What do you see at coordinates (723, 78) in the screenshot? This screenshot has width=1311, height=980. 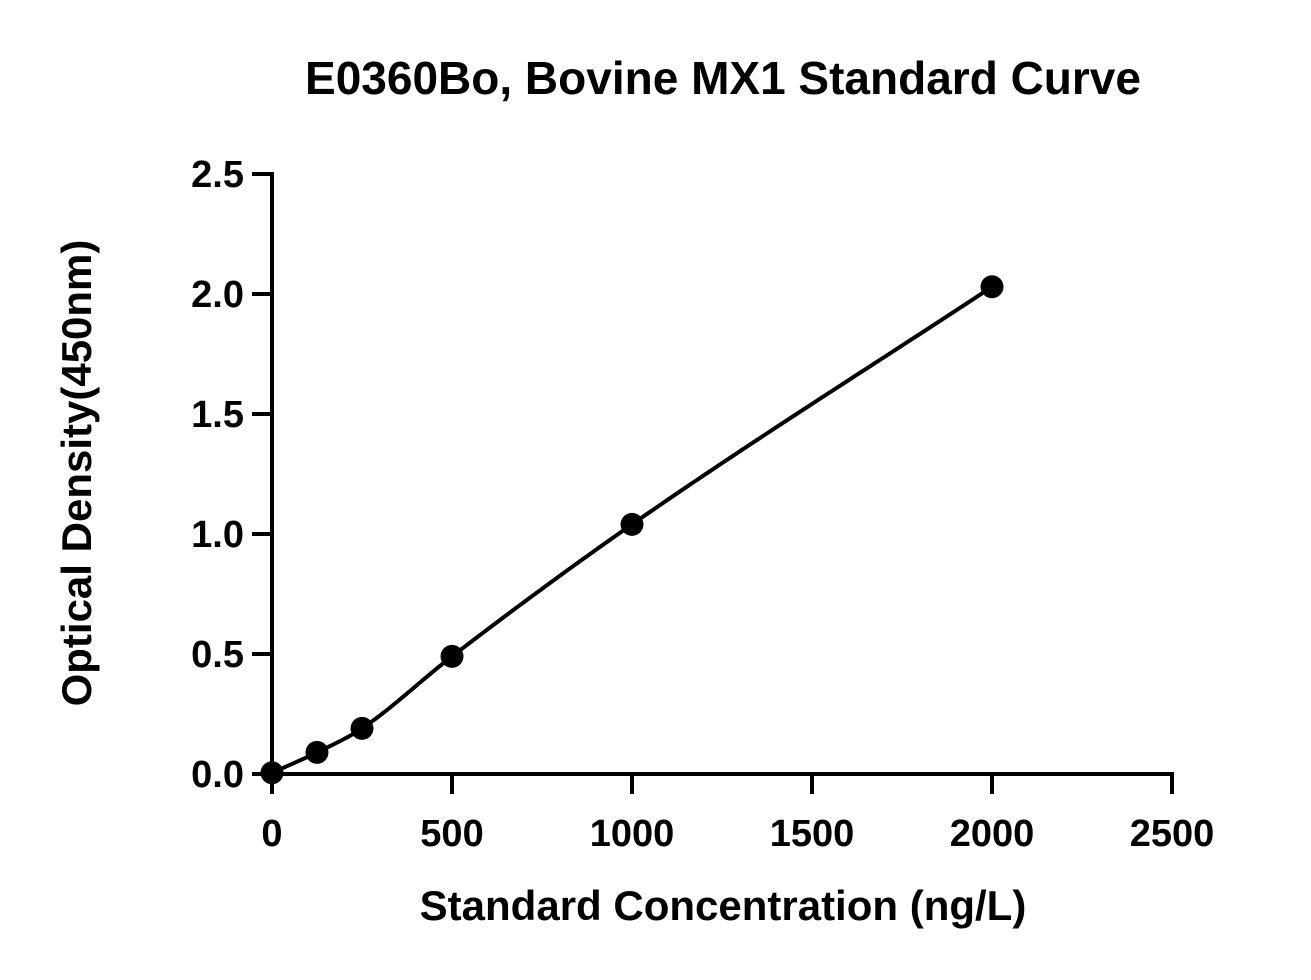 I see `chart-title: E0360Bo, Bovine MX1 Standard Curve` at bounding box center [723, 78].